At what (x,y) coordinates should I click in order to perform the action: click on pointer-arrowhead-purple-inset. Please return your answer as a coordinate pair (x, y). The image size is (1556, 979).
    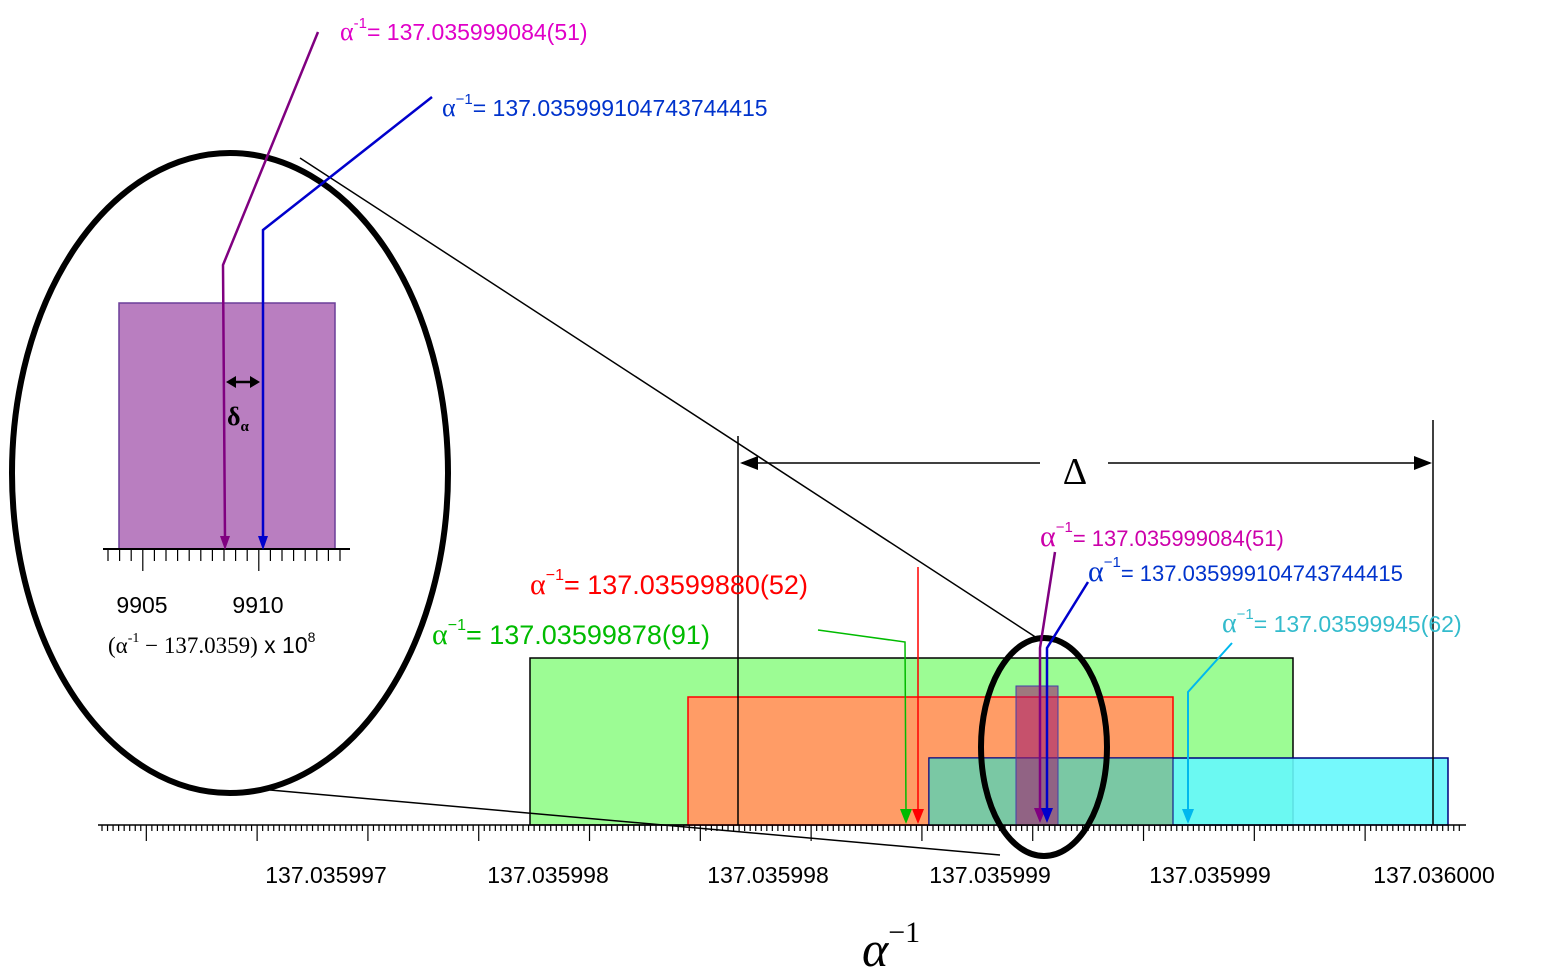
    Looking at the image, I should click on (225, 543).